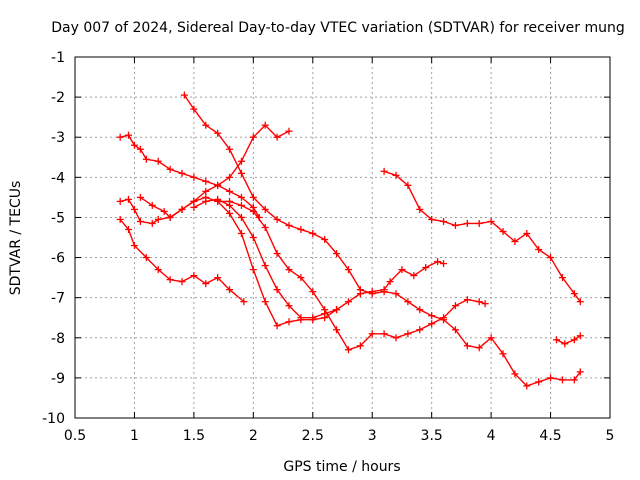  I want to click on y-tick-label: -1, so click(58, 58).